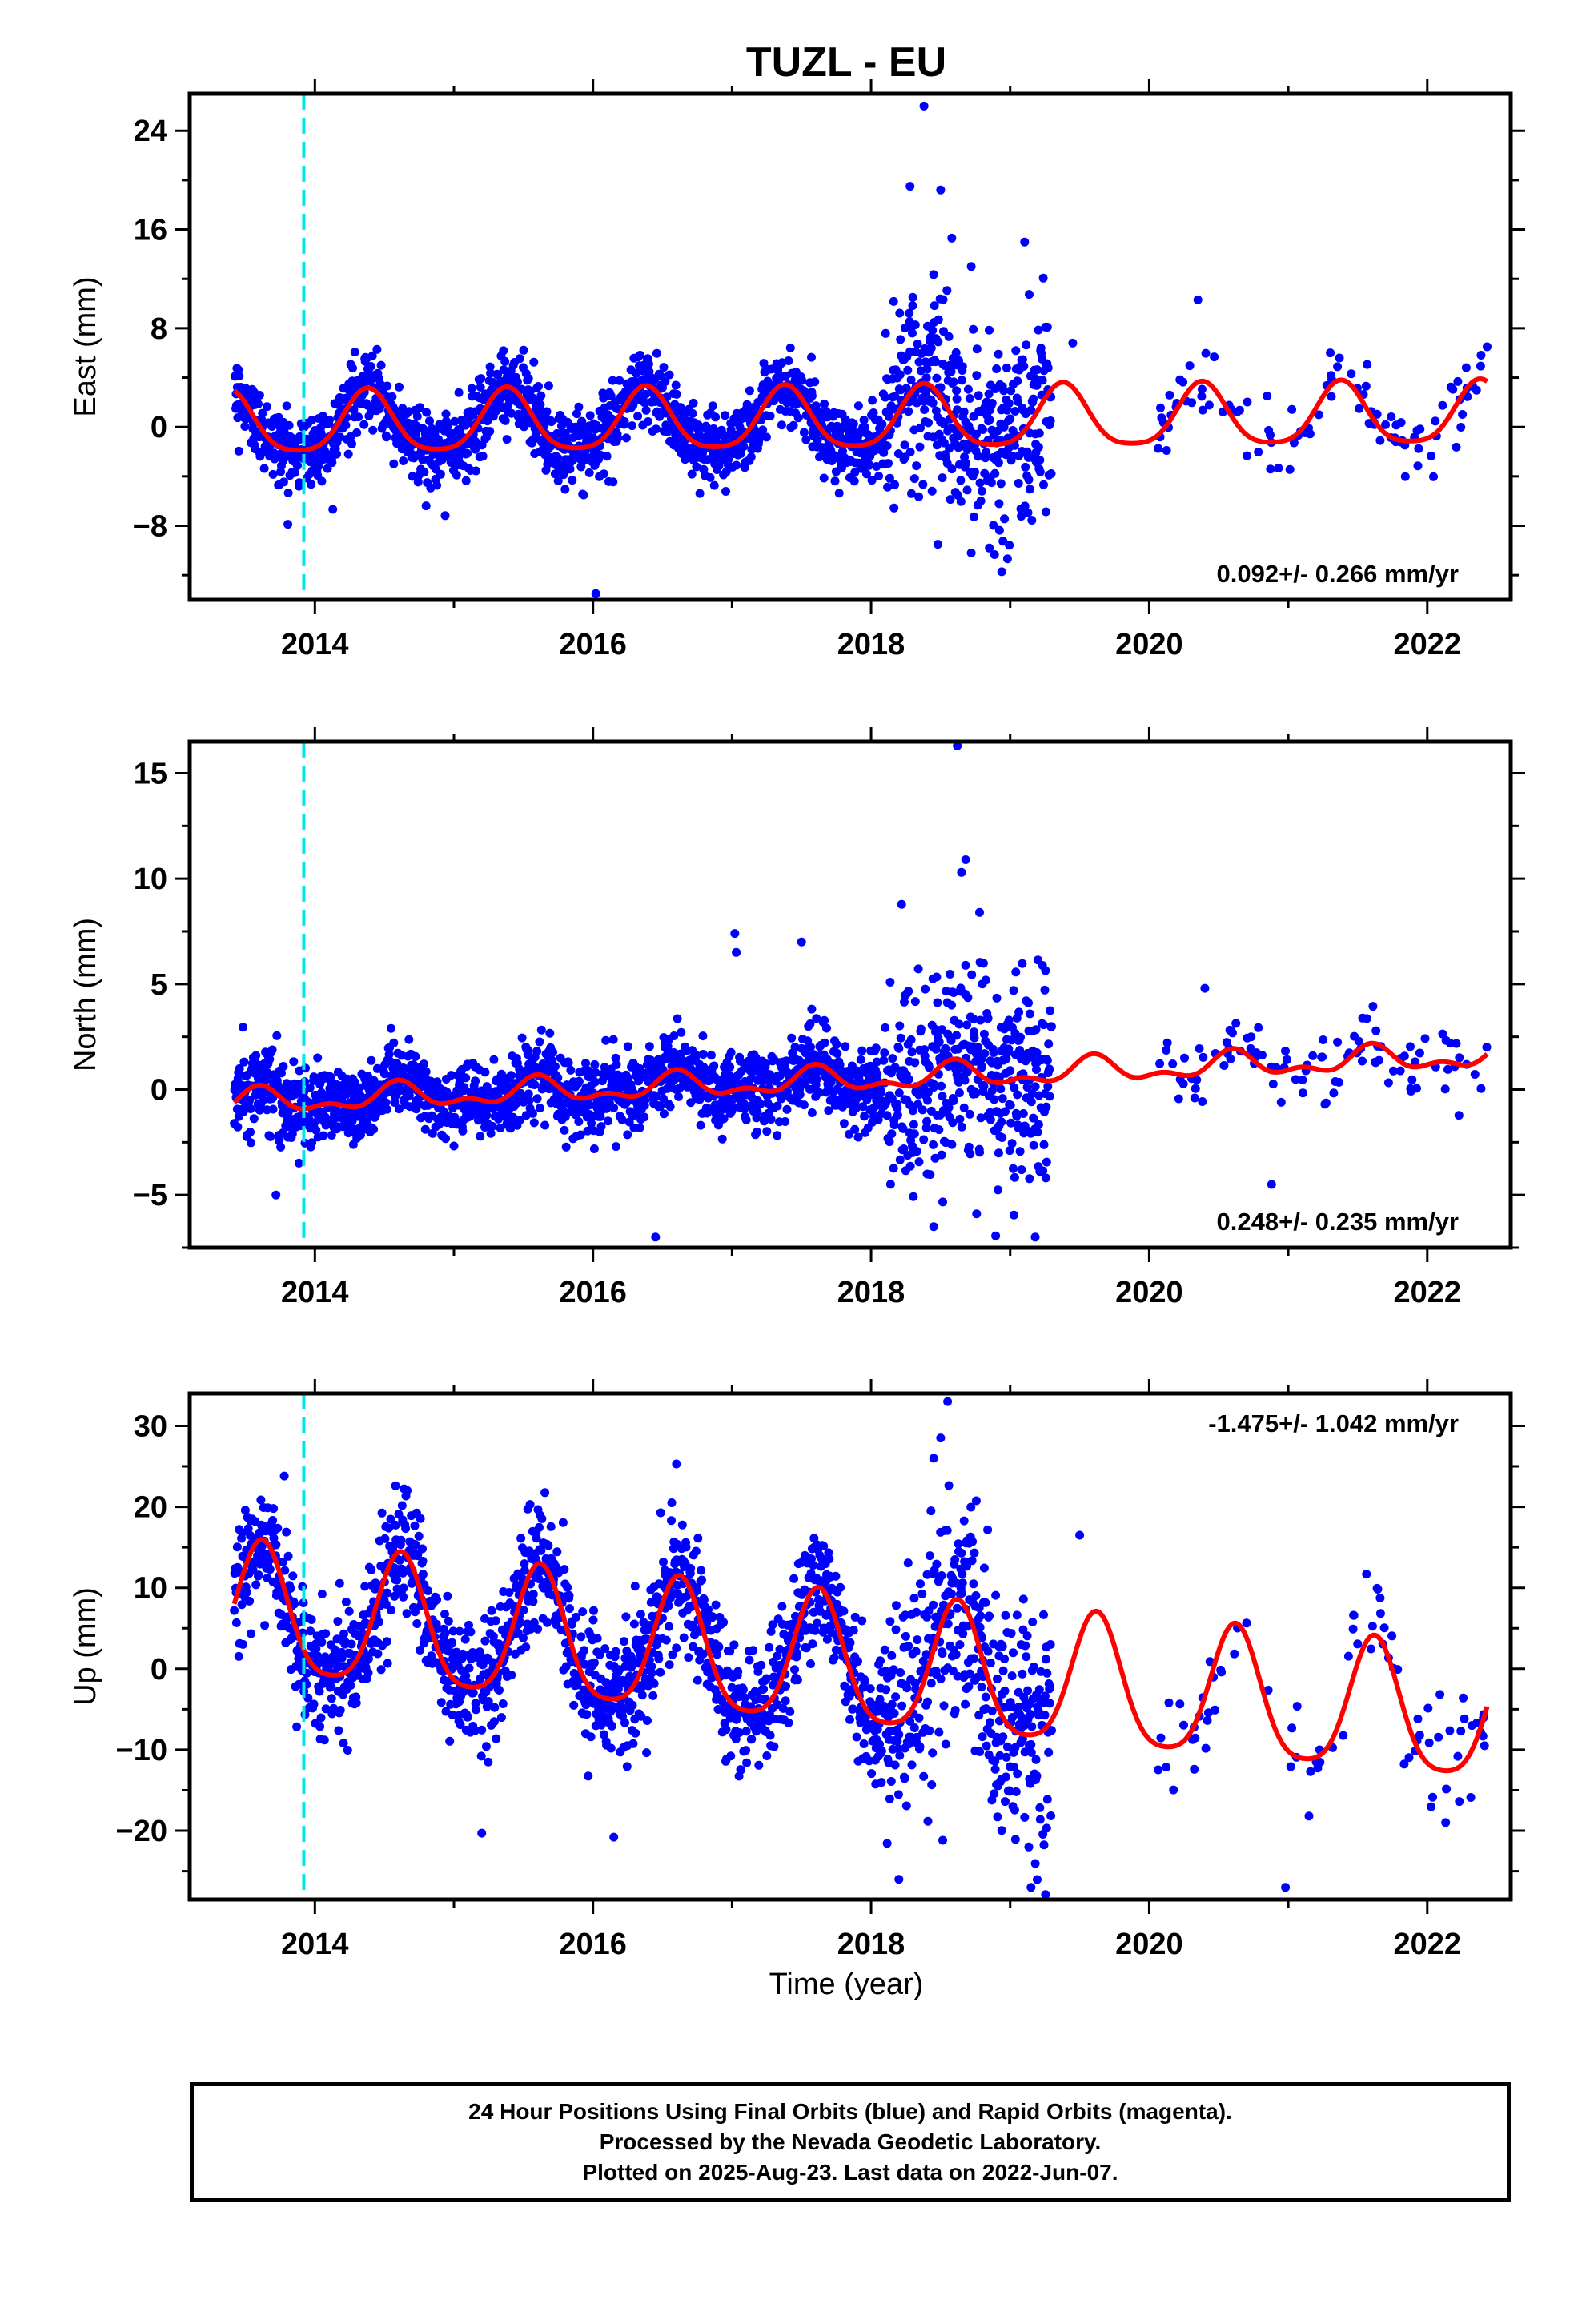 The image size is (1582, 2324). What do you see at coordinates (1428, 644) in the screenshot?
I see `x-tick-label: 2022` at bounding box center [1428, 644].